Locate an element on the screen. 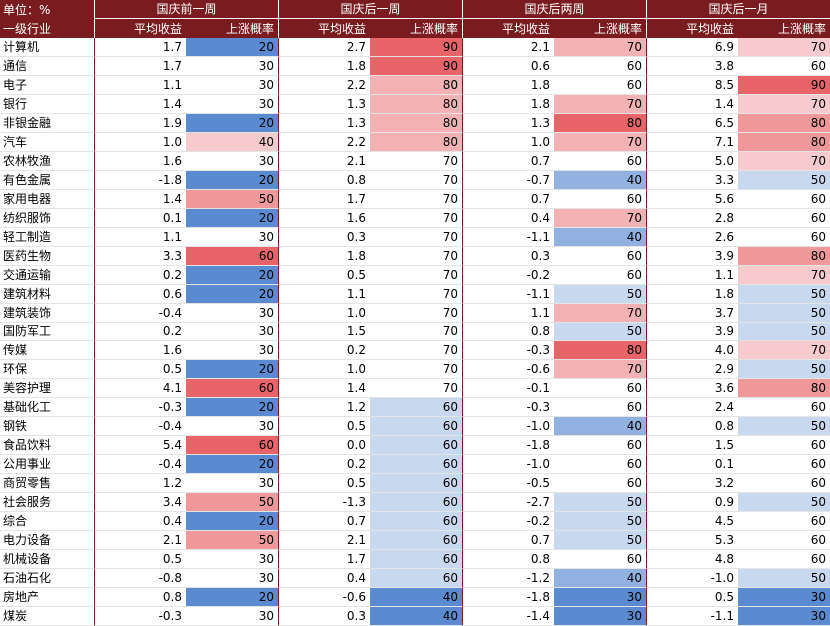 The image size is (830, 626). average-return: 2.2 is located at coordinates (324, 142).